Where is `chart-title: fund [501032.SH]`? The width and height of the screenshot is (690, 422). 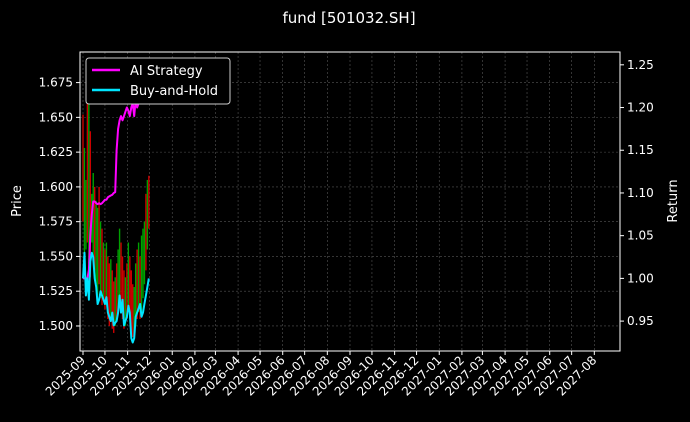
chart-title: fund [501032.SH] is located at coordinates (348, 18).